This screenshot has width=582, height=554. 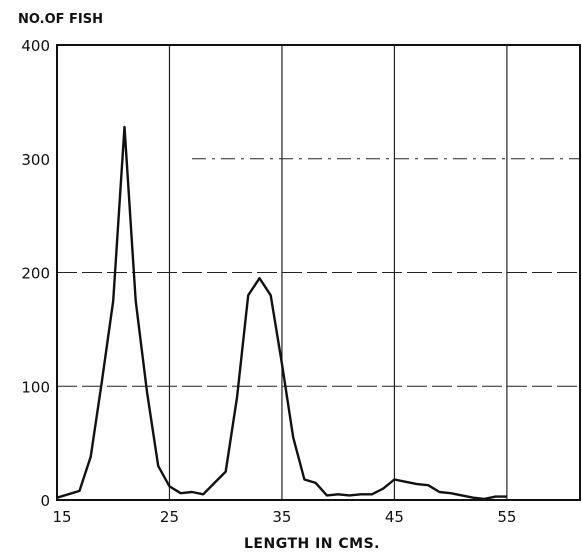 What do you see at coordinates (35, 387) in the screenshot?
I see `y-tick-label: 100` at bounding box center [35, 387].